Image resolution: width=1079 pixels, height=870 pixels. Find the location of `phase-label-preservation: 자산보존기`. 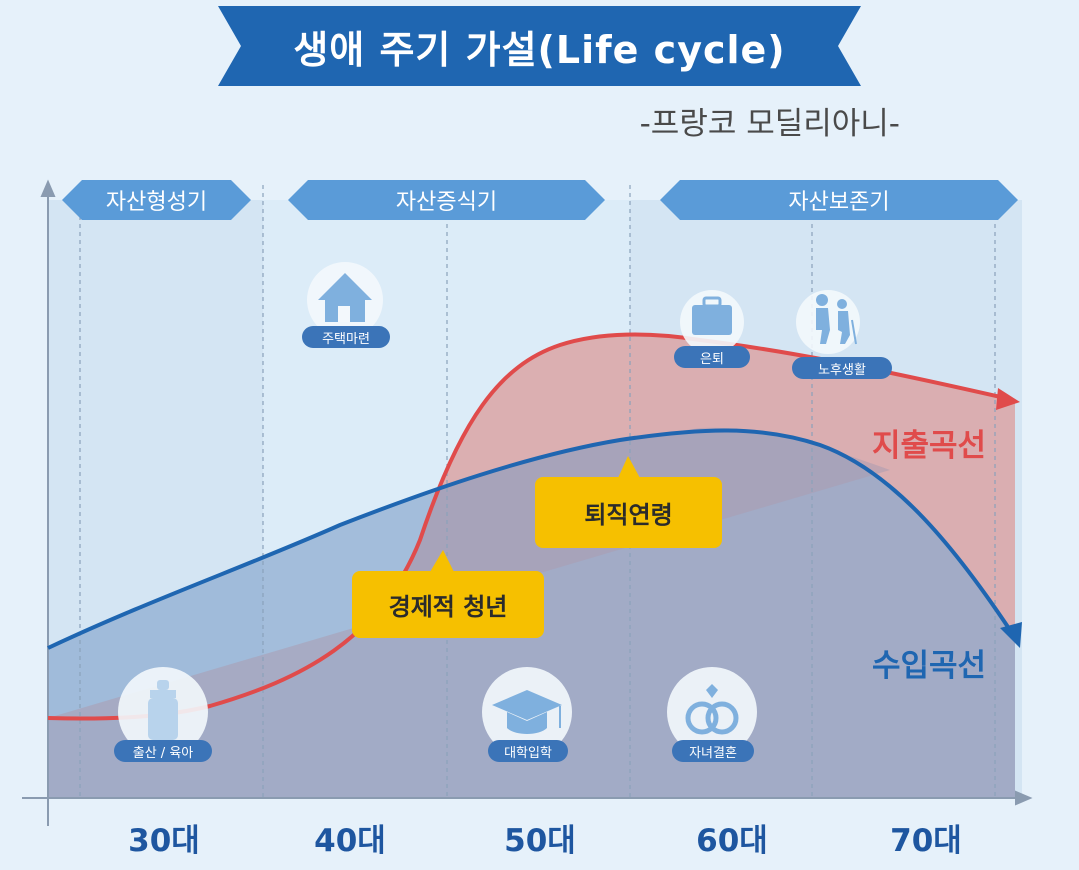

phase-label-preservation: 자산보존기 is located at coordinates (839, 202).